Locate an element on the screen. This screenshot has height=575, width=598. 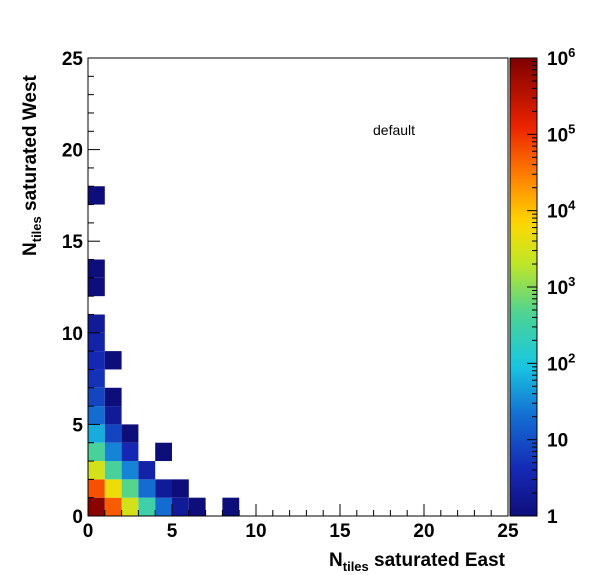
z-tick-label: 10⁶ is located at coordinates (561, 57).